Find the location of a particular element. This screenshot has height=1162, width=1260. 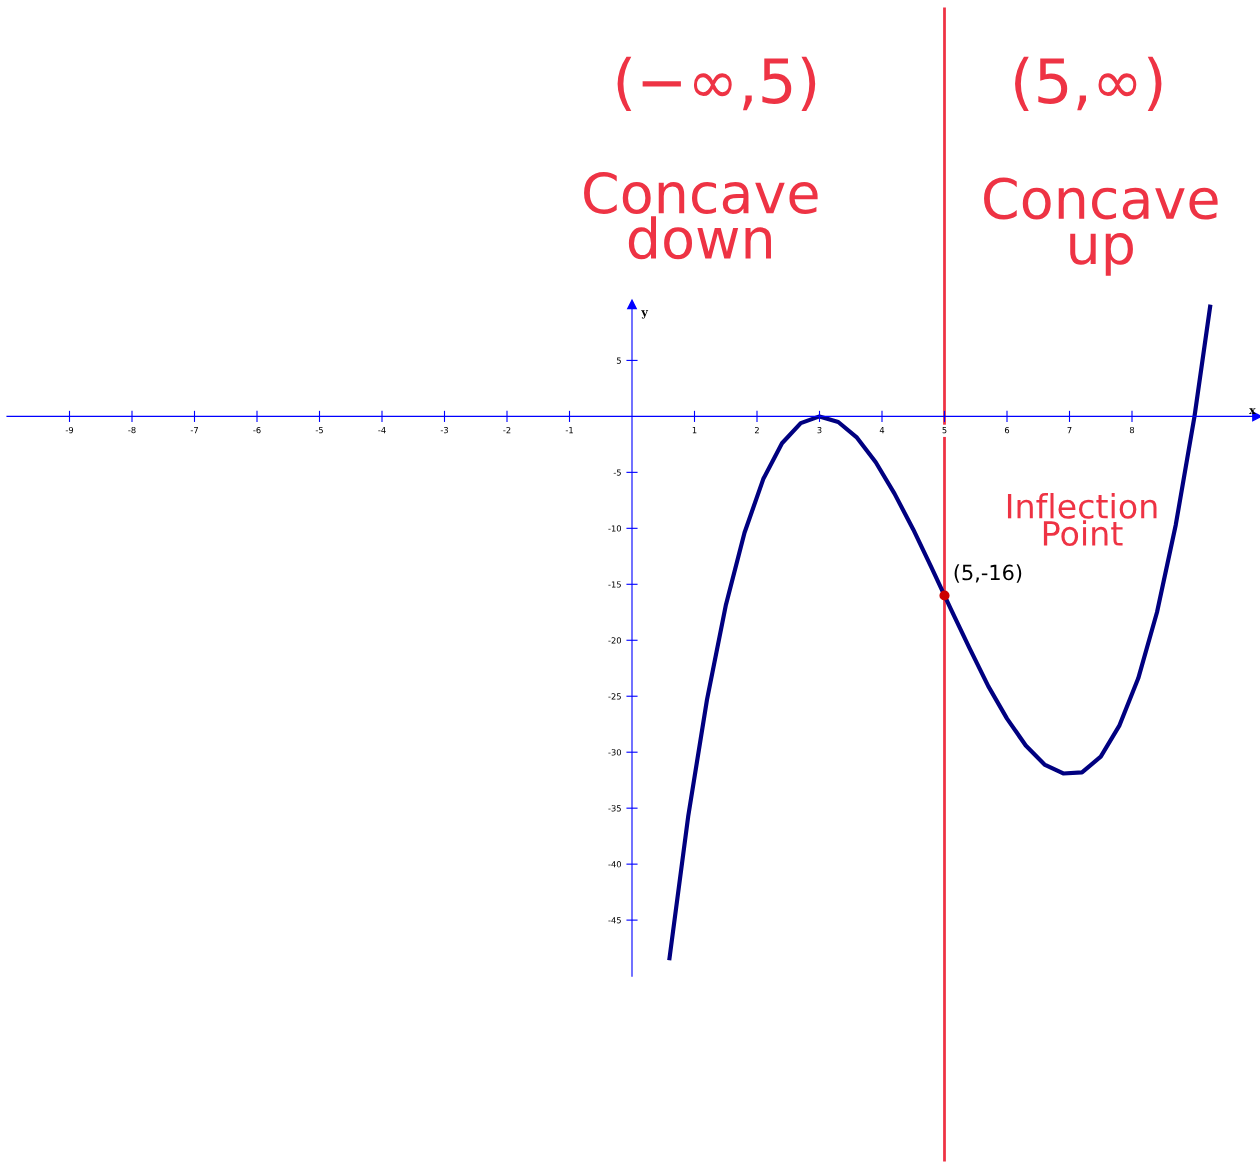

x-tick-label: -8 is located at coordinates (132, 430).